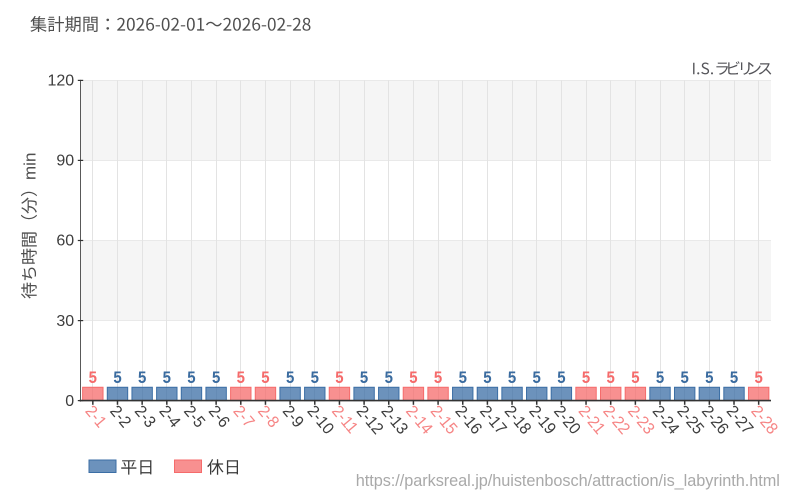 This screenshot has width=800, height=500. What do you see at coordinates (29, 166) in the screenshot?
I see `svg-text: min` at bounding box center [29, 166].